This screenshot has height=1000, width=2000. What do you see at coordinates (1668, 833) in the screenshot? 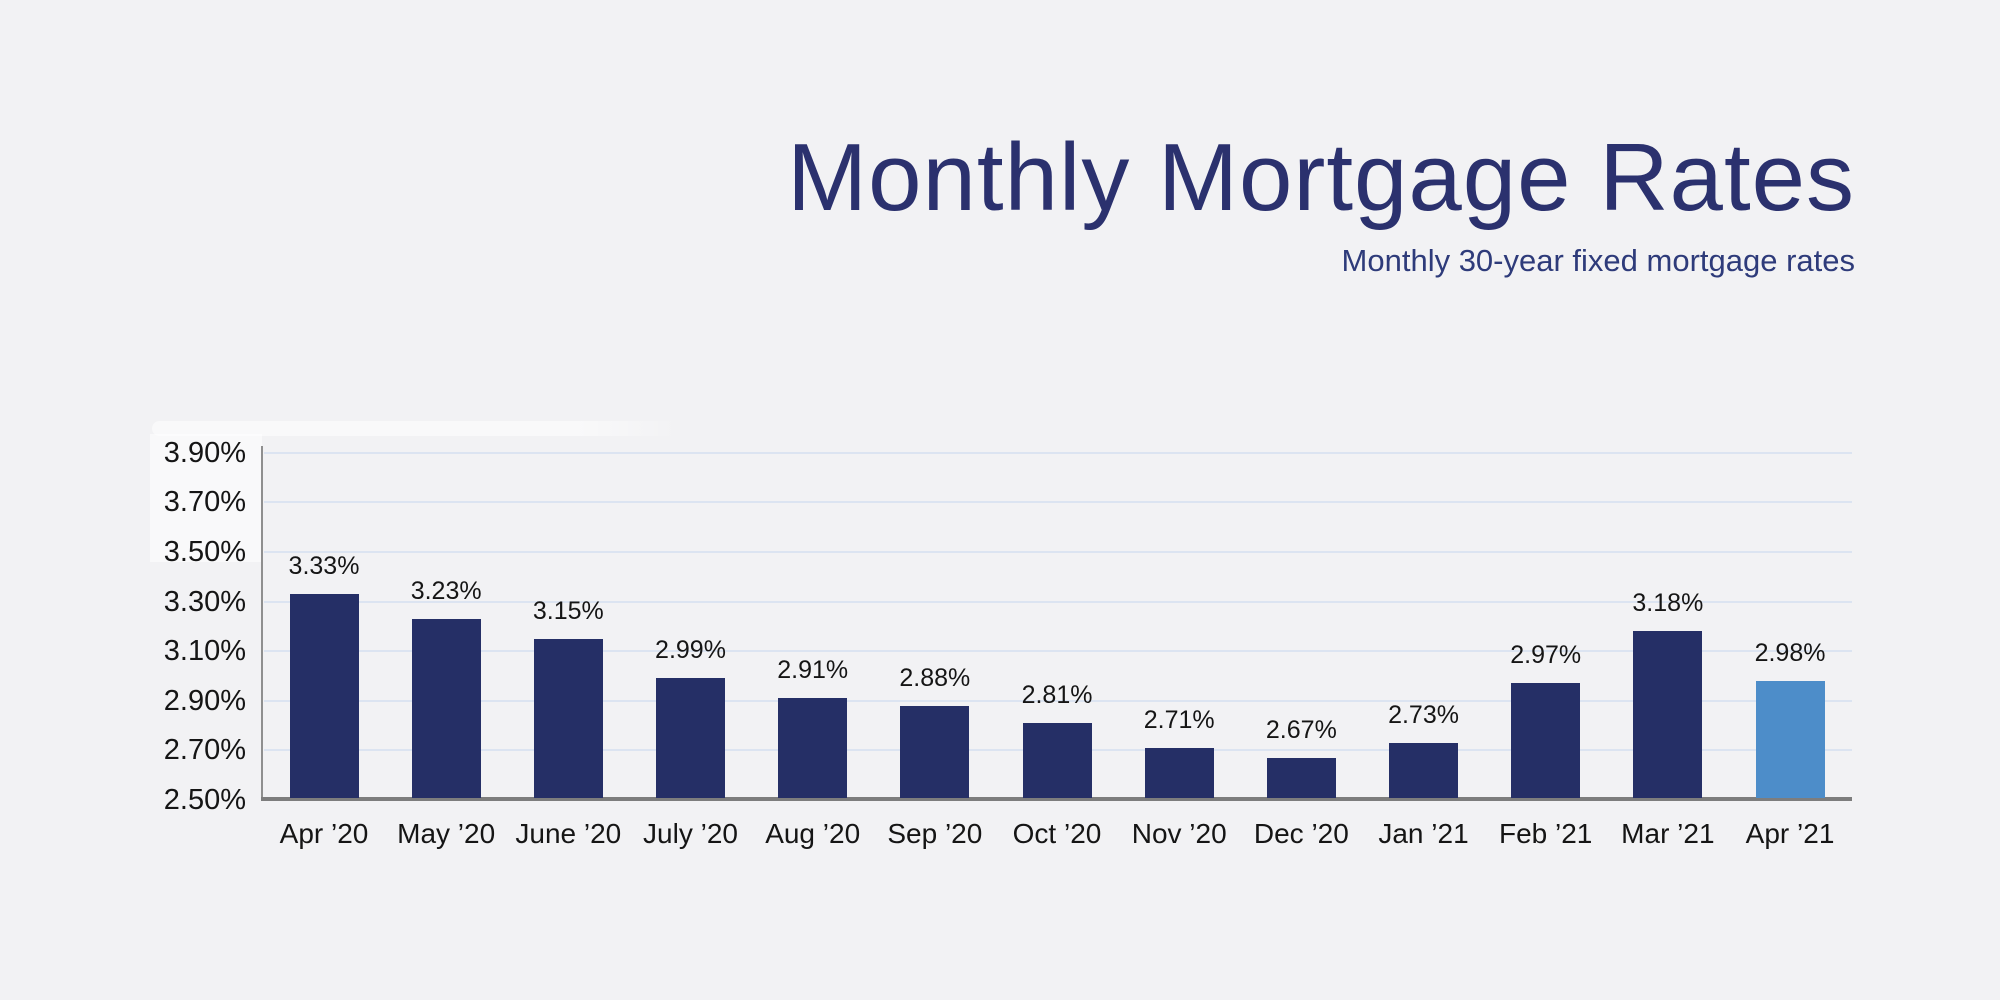
I see `x-tick-label: Mar ’21` at bounding box center [1668, 833].